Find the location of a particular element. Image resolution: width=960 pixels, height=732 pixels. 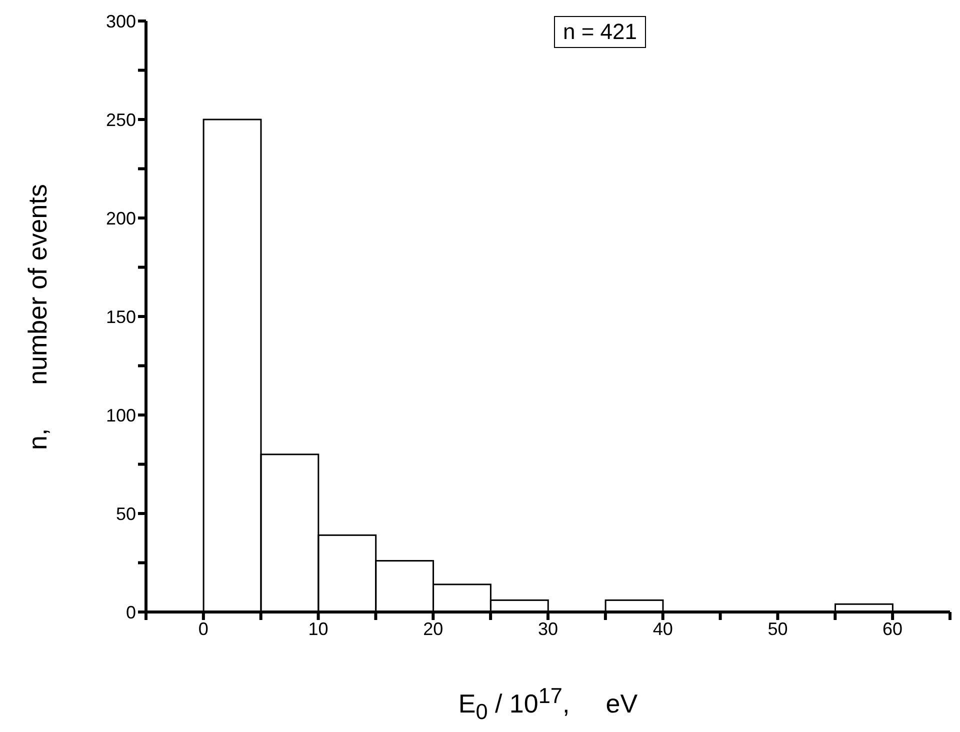

x-tick-label: 60 is located at coordinates (892, 628).